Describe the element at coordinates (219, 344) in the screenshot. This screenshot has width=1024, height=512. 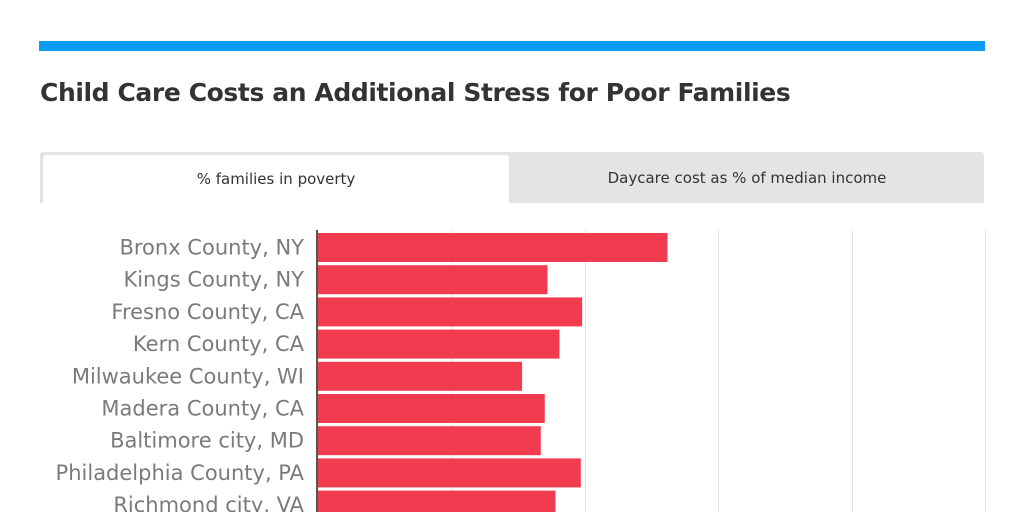
I see `category-label: Kern County, CA` at that location.